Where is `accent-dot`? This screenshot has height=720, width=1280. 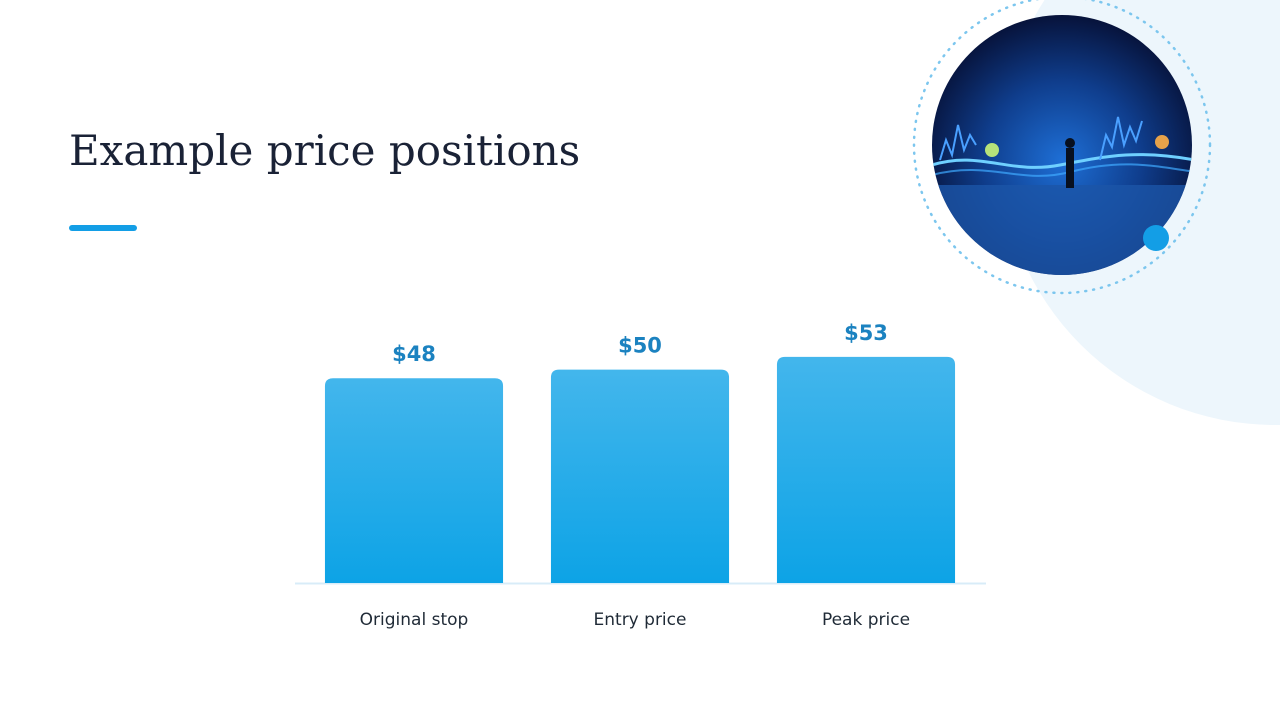
accent-dot is located at coordinates (1156, 238).